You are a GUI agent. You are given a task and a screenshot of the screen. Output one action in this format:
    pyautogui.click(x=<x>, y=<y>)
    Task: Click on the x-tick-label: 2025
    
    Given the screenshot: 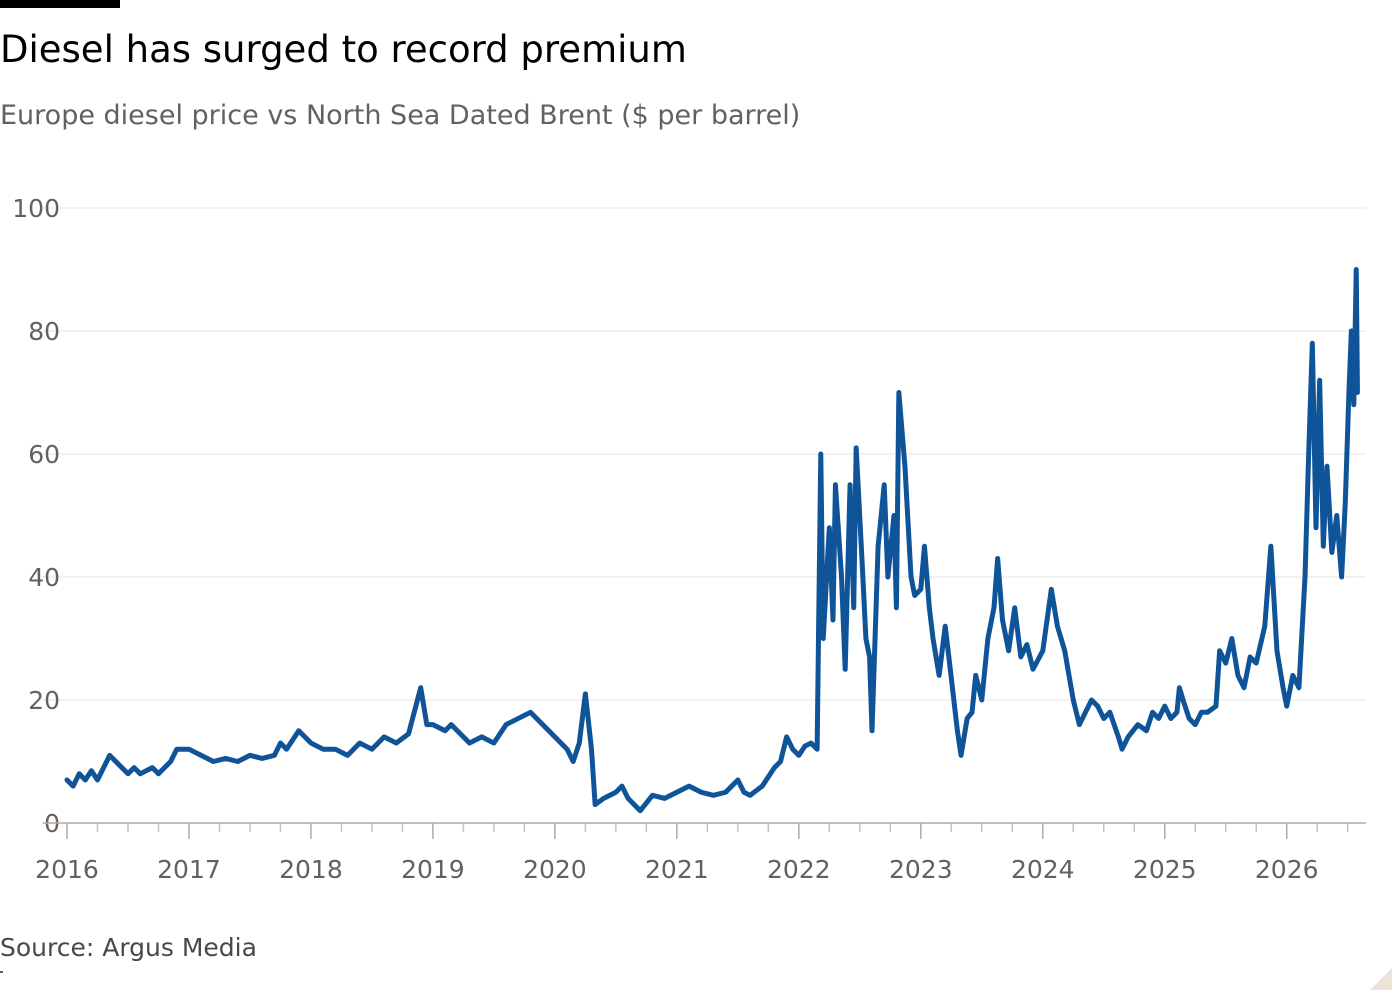 What is the action you would take?
    pyautogui.click(x=1165, y=869)
    